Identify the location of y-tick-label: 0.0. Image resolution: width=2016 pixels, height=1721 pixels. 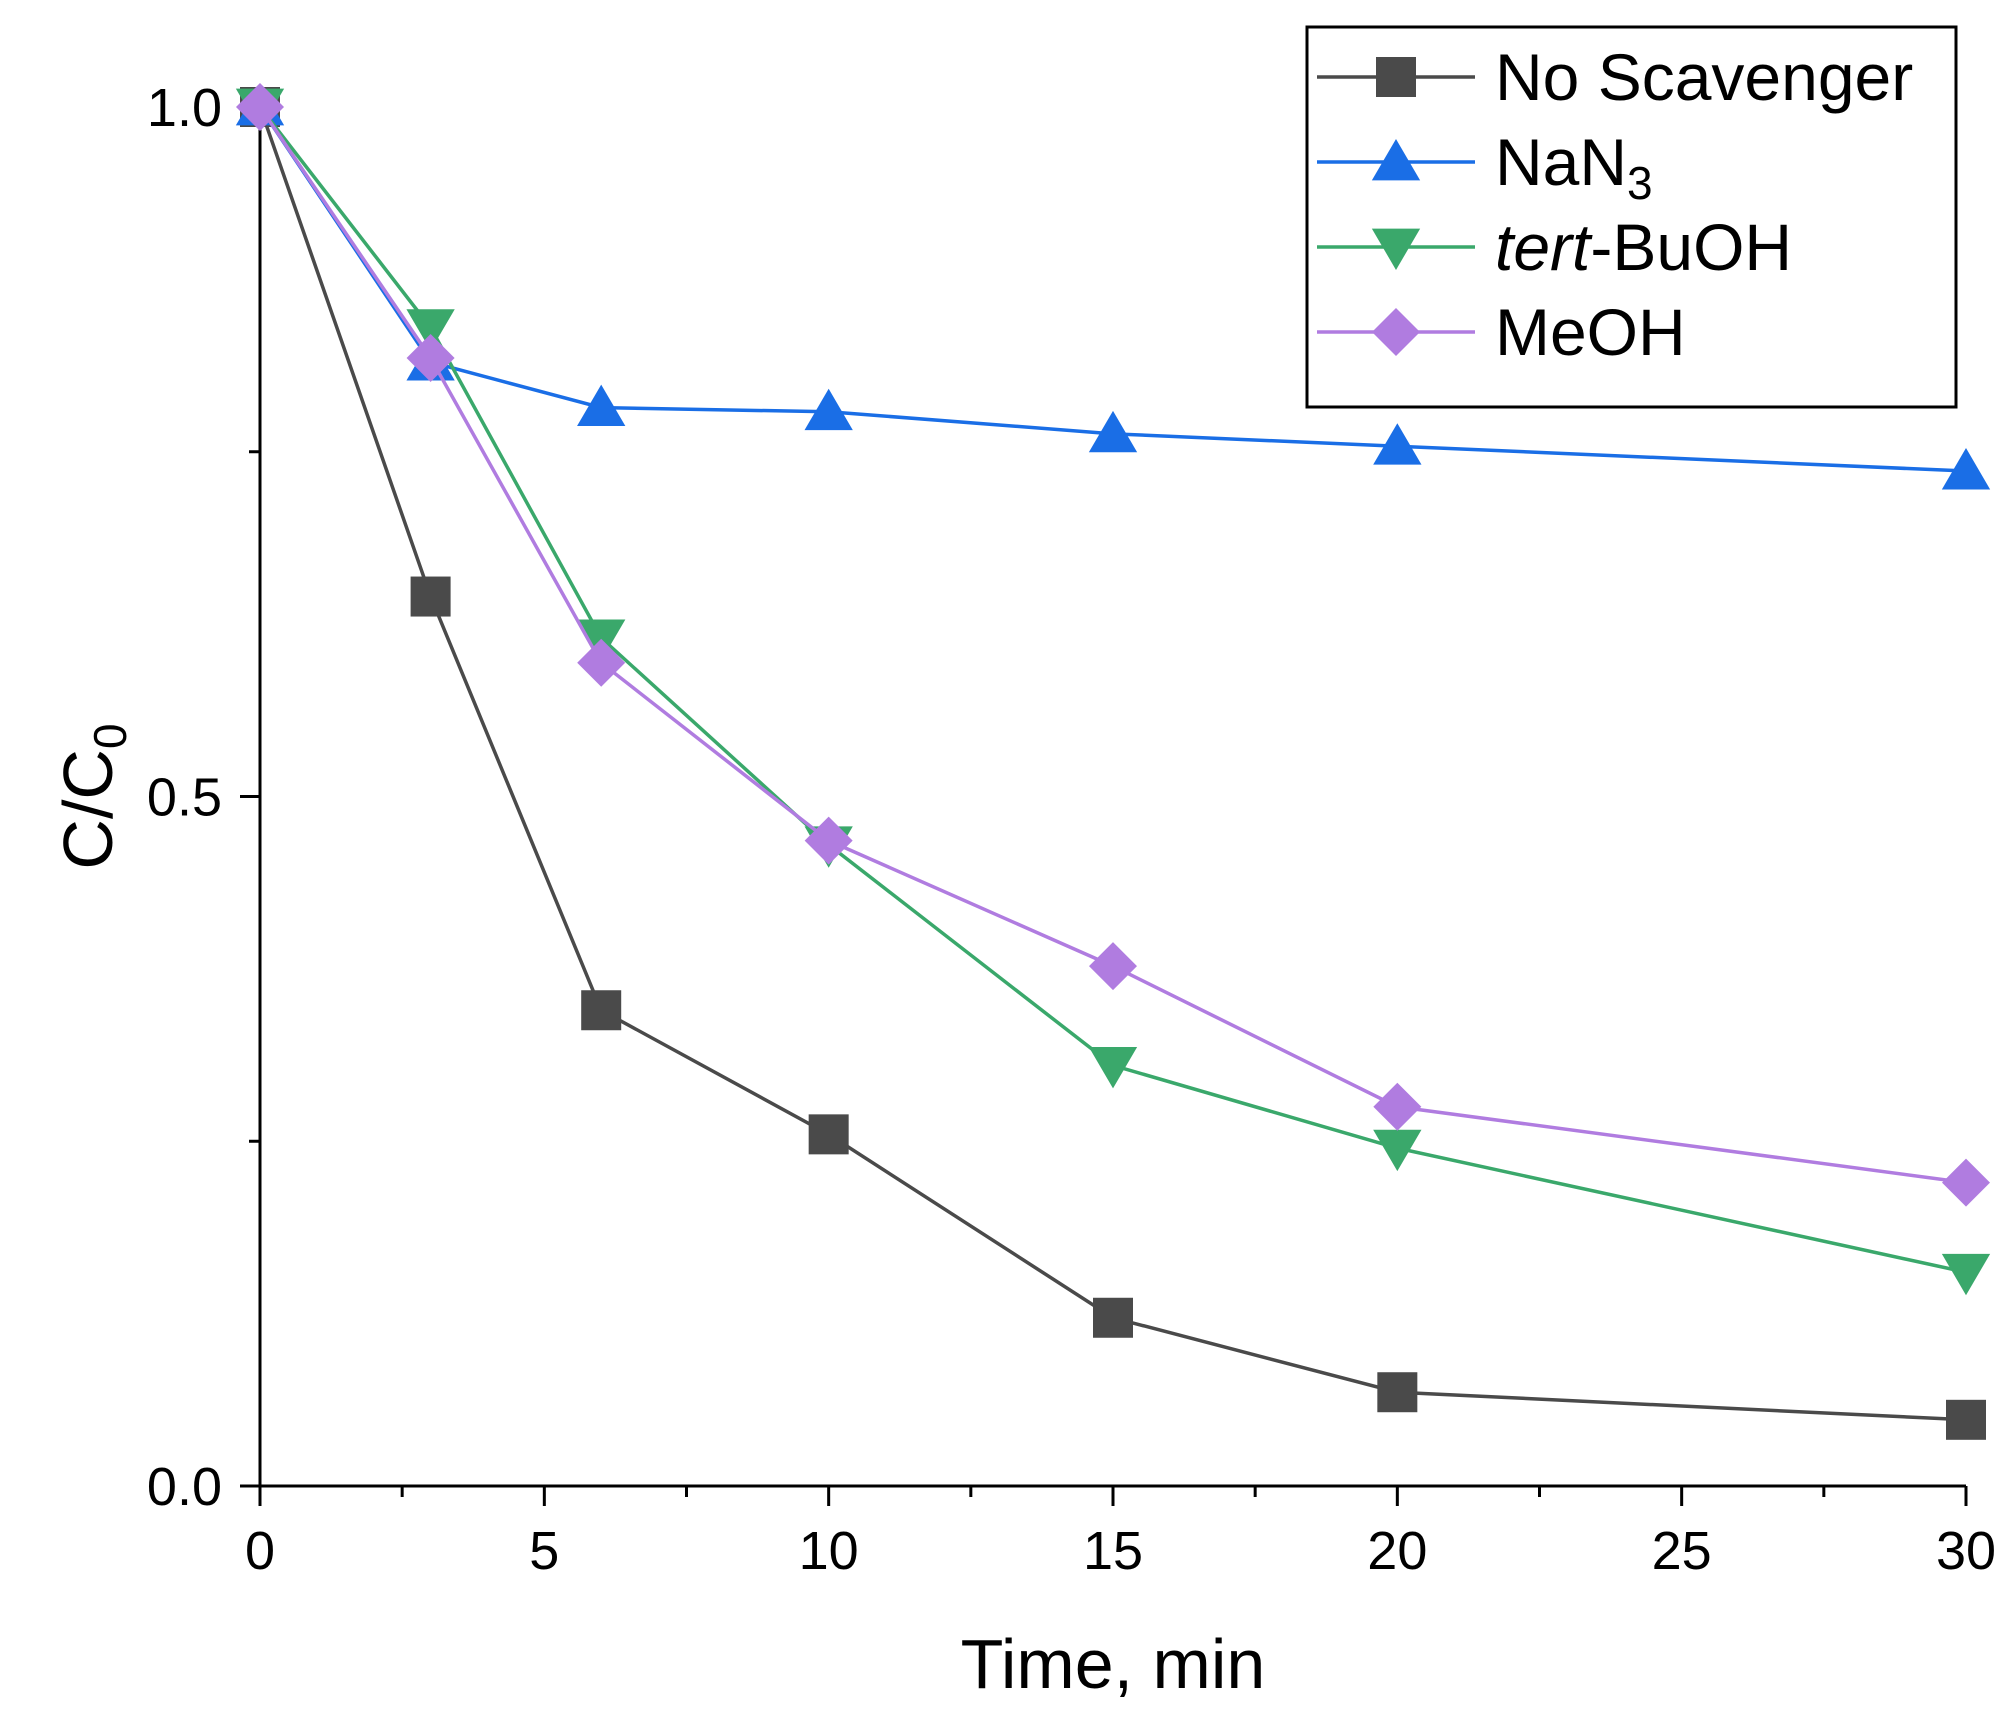
(184, 1487).